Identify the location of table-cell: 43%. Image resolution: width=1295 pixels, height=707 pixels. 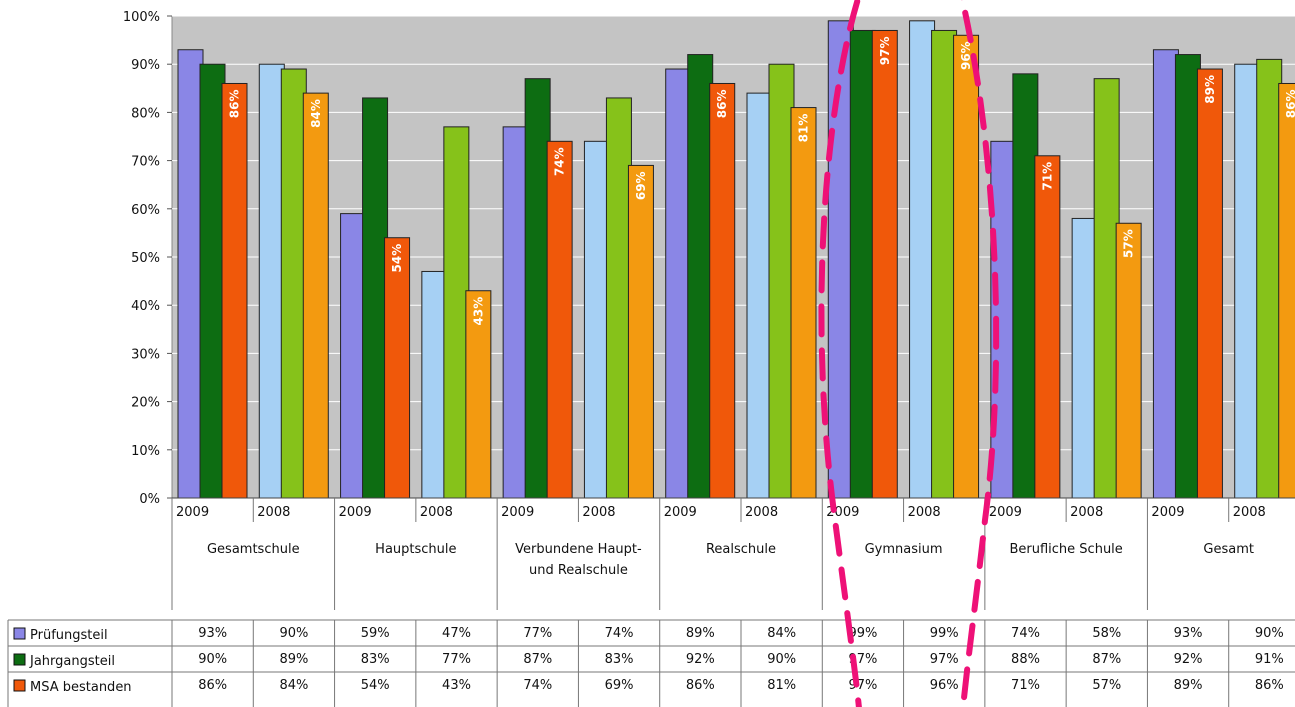
(456, 685).